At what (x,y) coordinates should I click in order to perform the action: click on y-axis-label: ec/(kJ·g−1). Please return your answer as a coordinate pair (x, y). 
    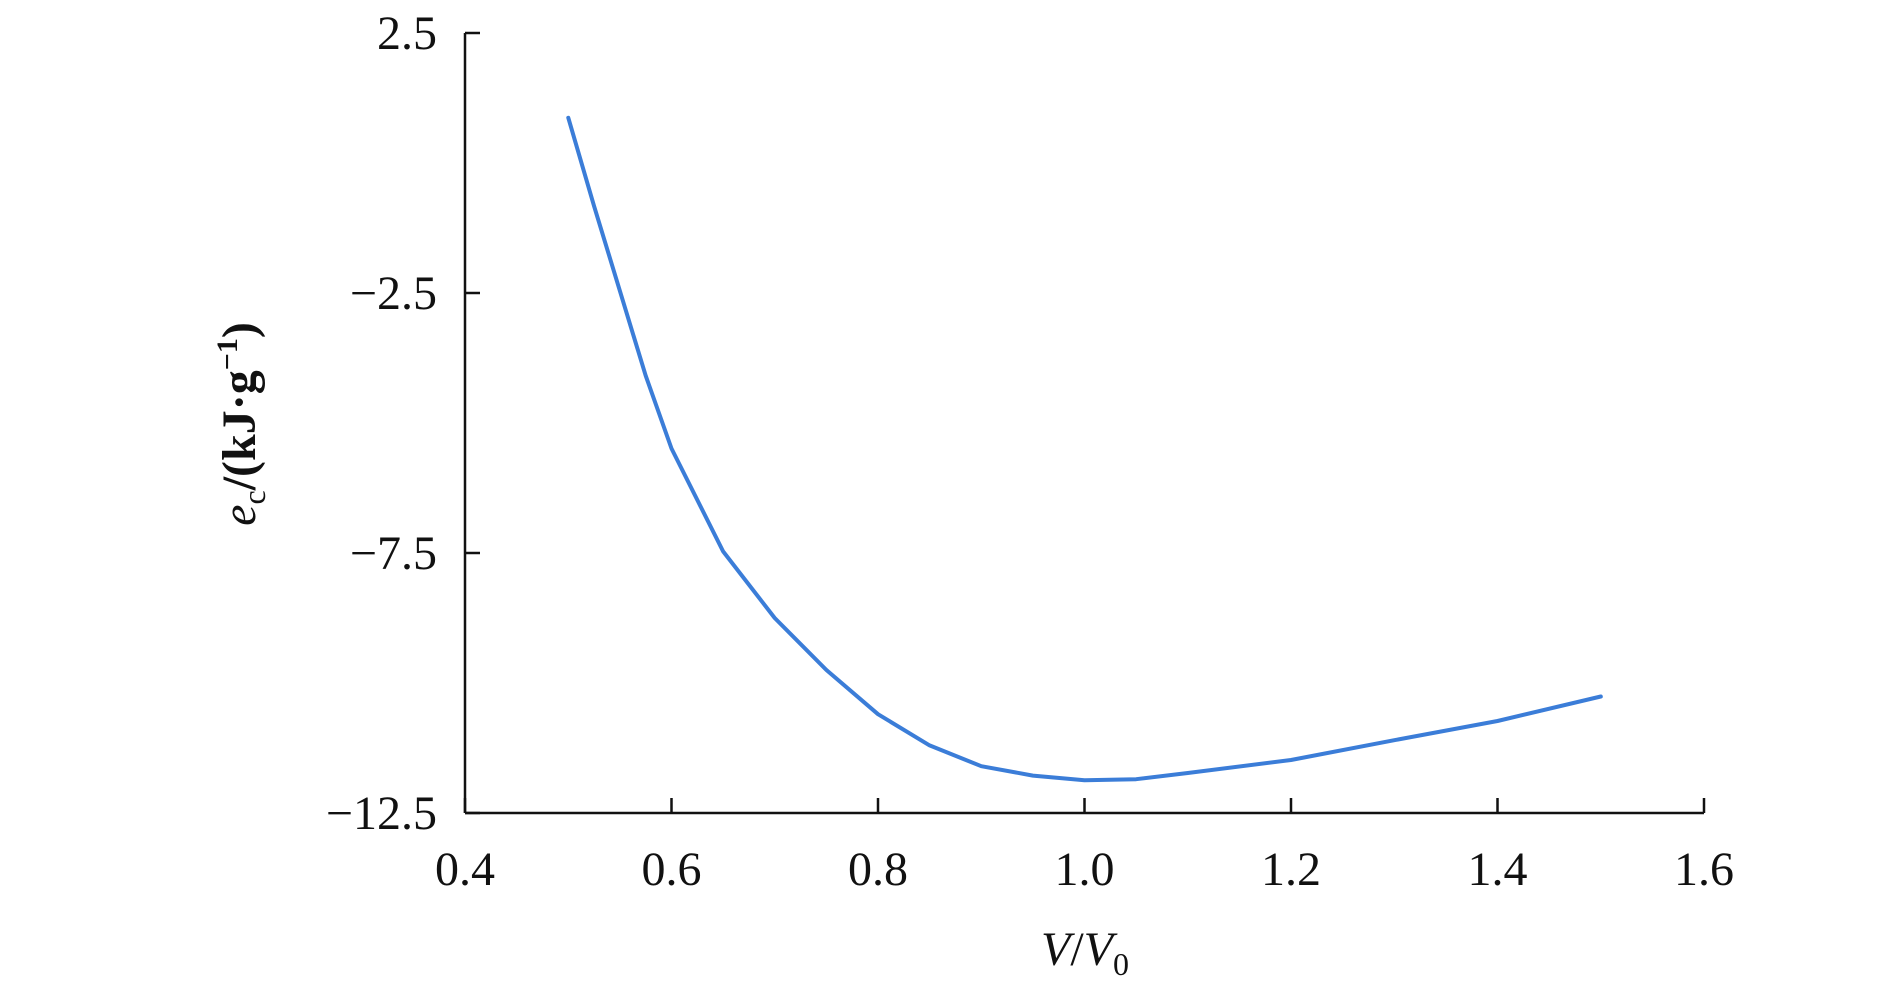
    Looking at the image, I should click on (241, 424).